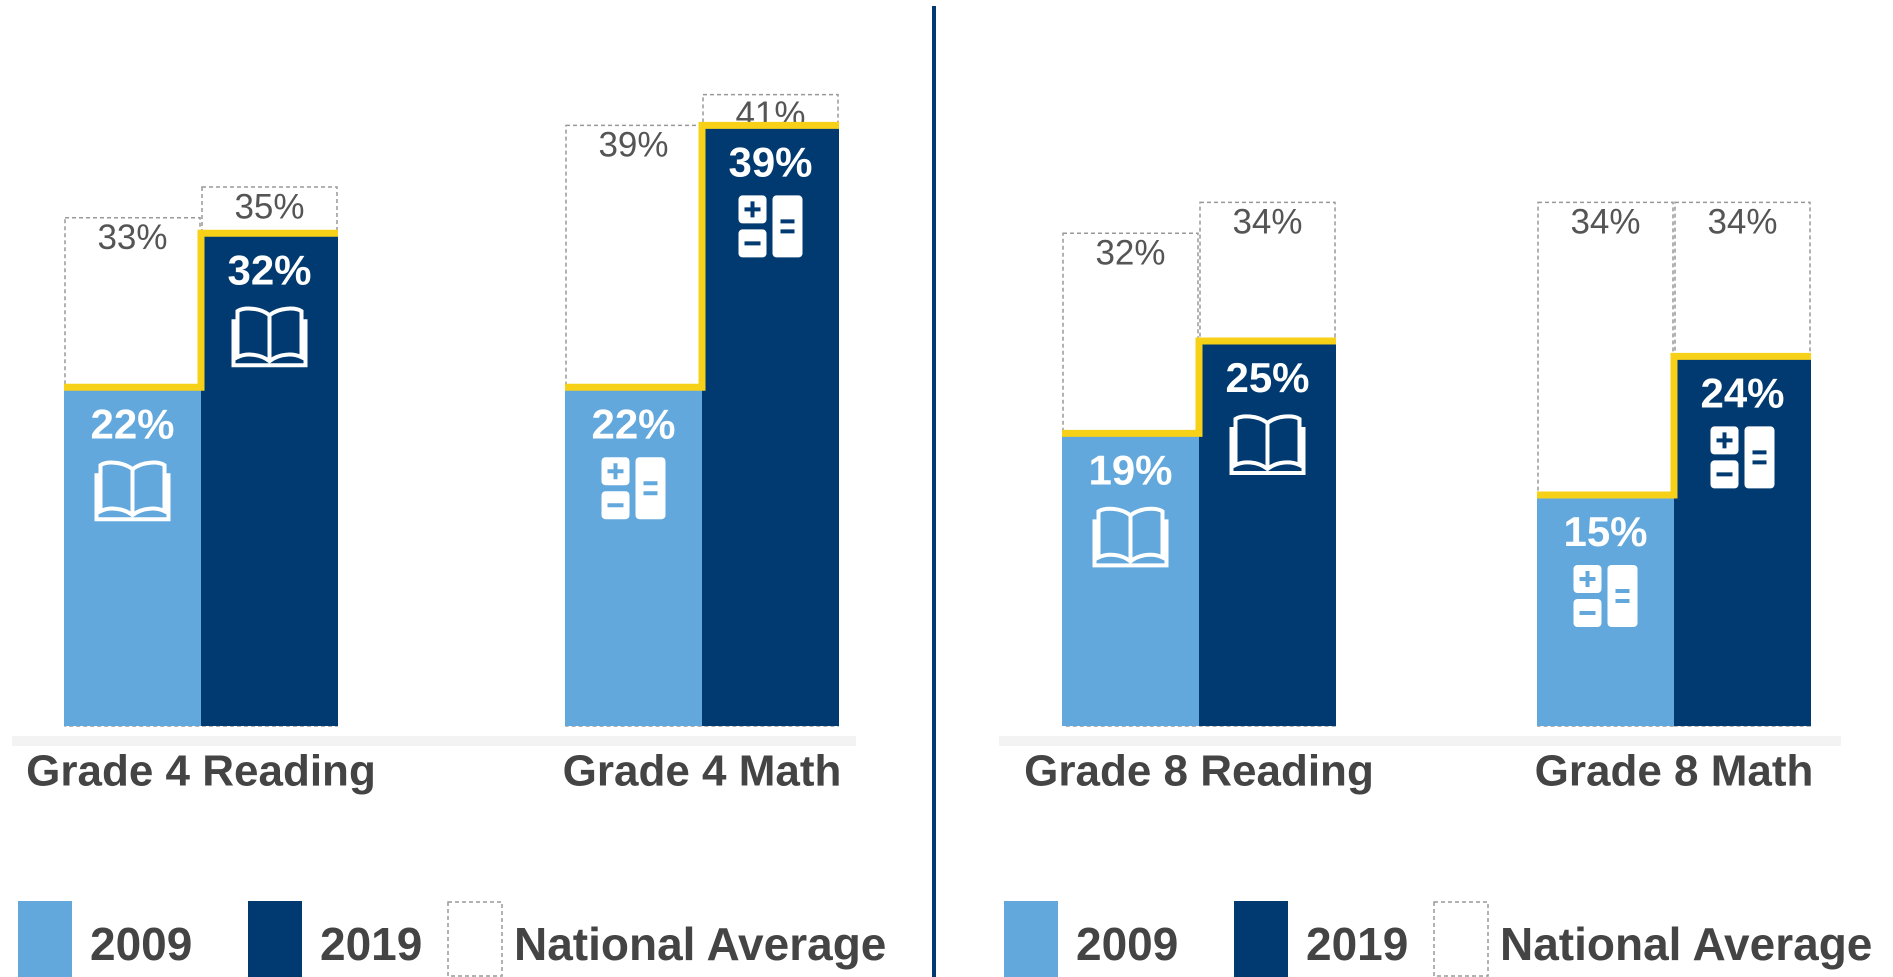  Describe the element at coordinates (132, 237) in the screenshot. I see `national-average-label: 33%` at that location.